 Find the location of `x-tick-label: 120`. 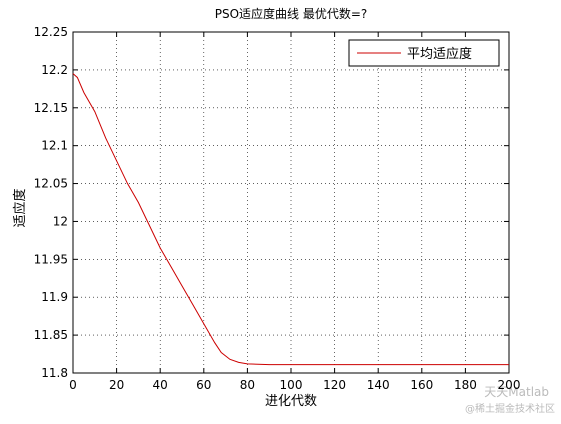

x-tick-label: 120 is located at coordinates (334, 385).